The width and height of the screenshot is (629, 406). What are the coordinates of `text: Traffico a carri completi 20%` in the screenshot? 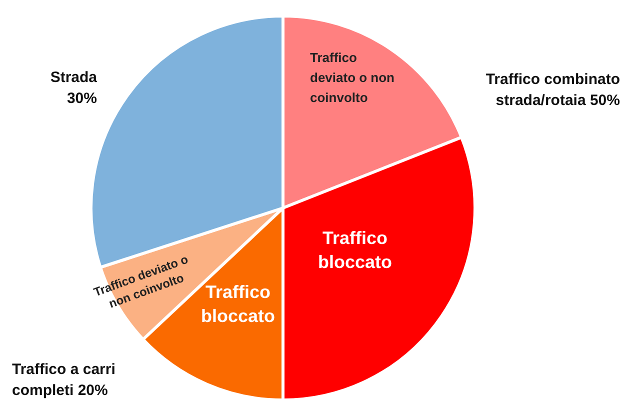 It's located at (64, 380).